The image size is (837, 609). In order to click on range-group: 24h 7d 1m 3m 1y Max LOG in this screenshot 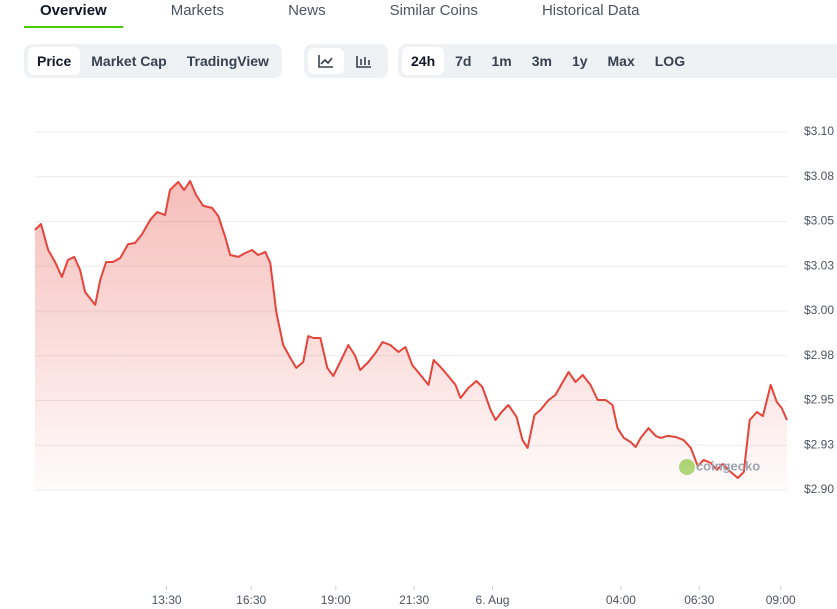, I will do `click(617, 61)`.